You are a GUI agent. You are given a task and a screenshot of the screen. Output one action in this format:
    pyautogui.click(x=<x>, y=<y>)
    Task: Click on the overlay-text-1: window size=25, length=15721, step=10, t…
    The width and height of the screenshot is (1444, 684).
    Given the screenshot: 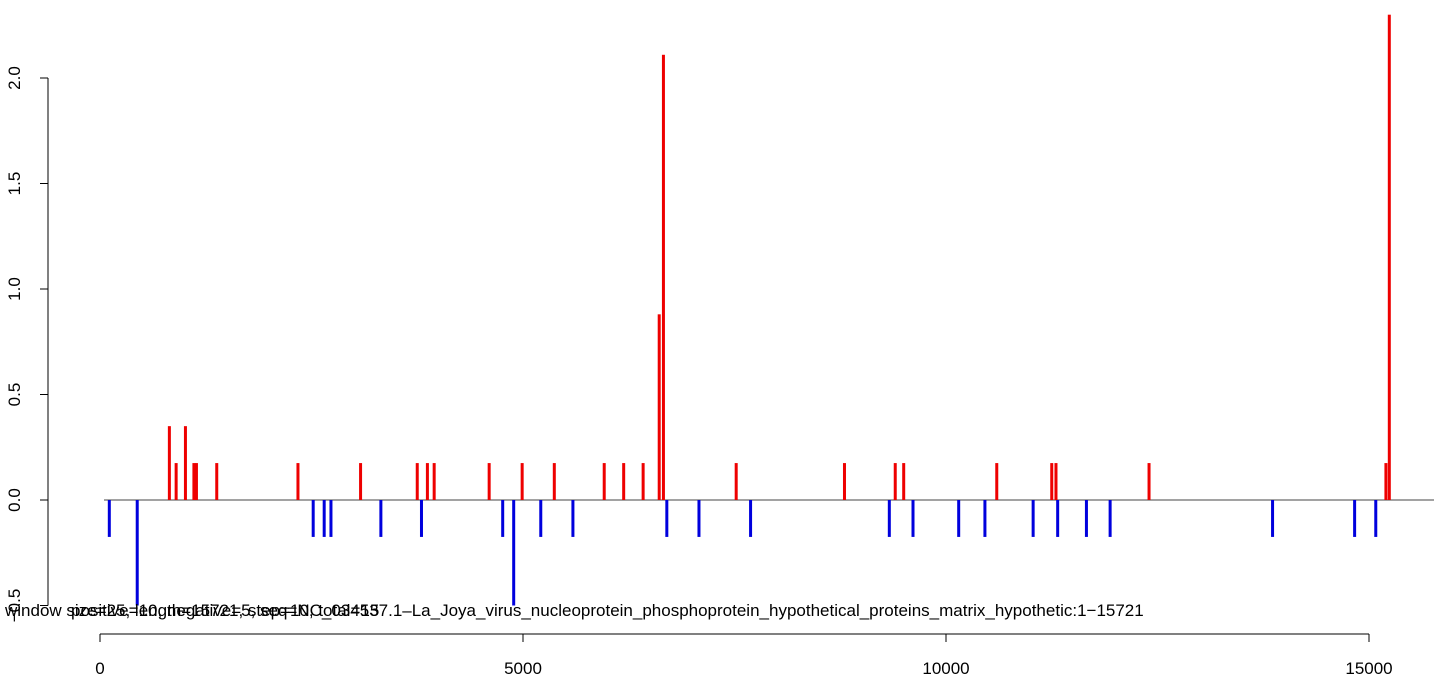 What is the action you would take?
    pyautogui.click(x=191, y=610)
    